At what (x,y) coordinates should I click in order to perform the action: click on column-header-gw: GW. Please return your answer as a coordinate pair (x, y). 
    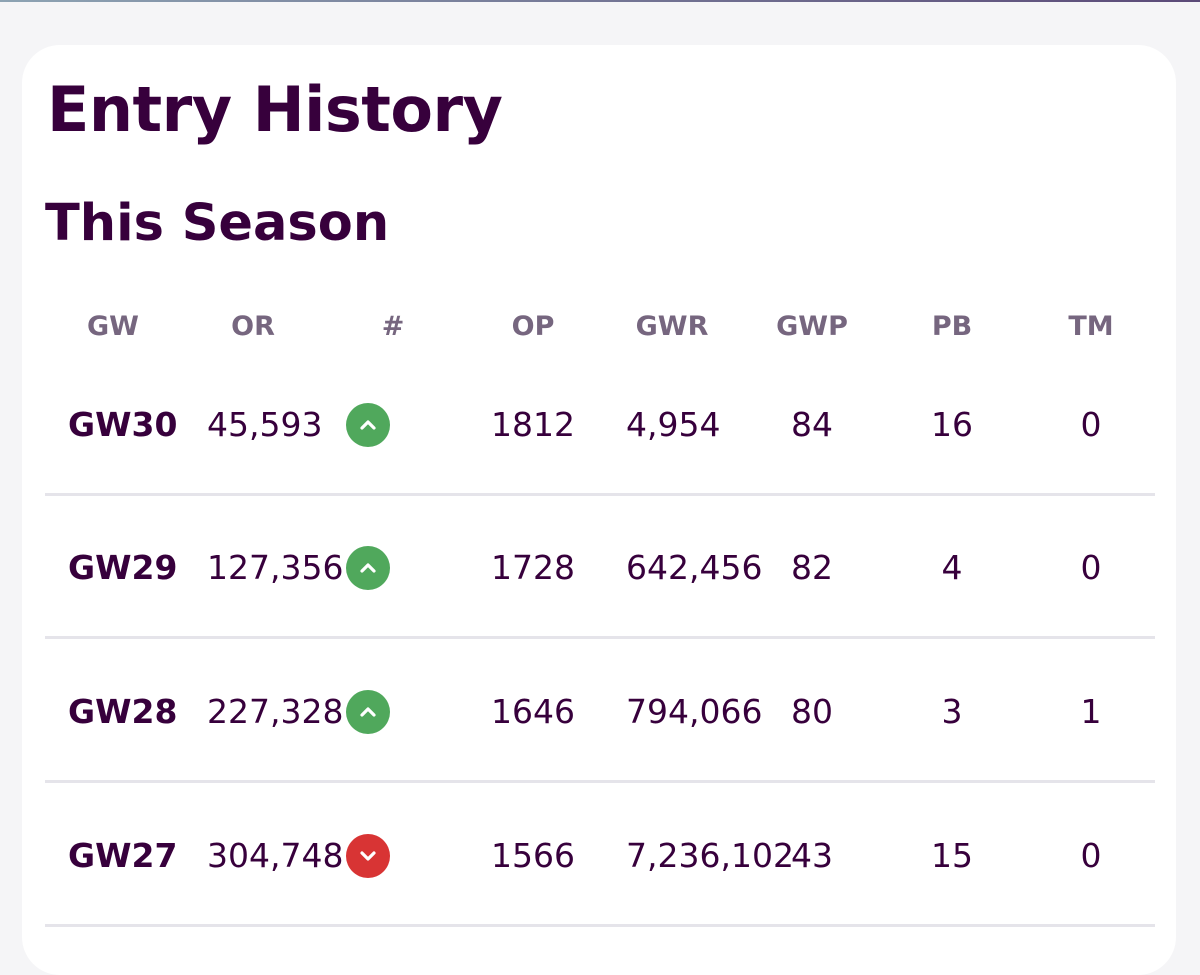
    Looking at the image, I should click on (113, 326).